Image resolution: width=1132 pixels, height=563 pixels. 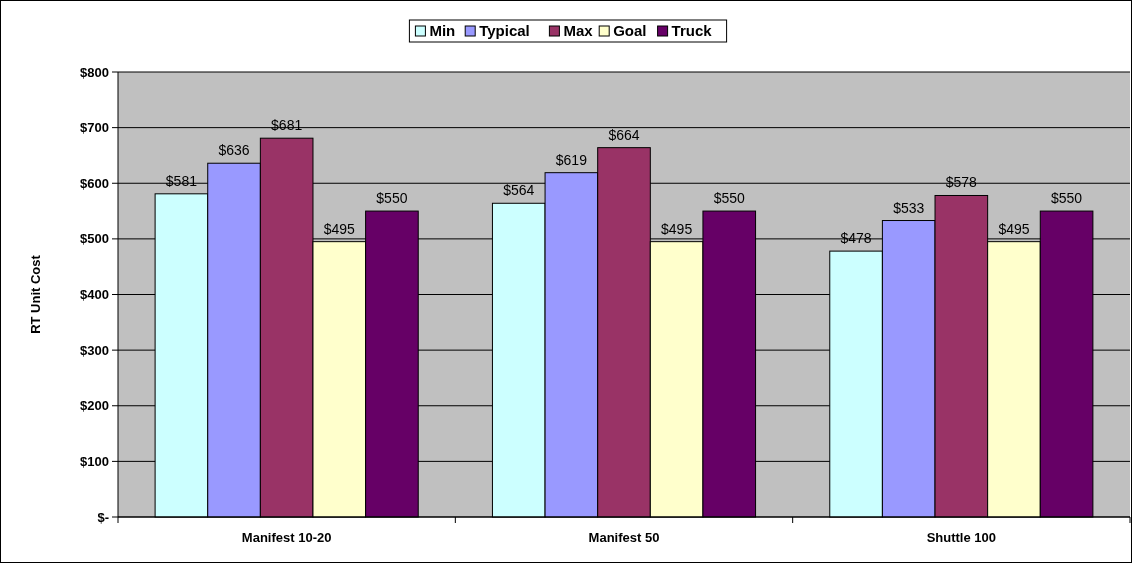 I want to click on legend-label: Min, so click(x=442, y=30).